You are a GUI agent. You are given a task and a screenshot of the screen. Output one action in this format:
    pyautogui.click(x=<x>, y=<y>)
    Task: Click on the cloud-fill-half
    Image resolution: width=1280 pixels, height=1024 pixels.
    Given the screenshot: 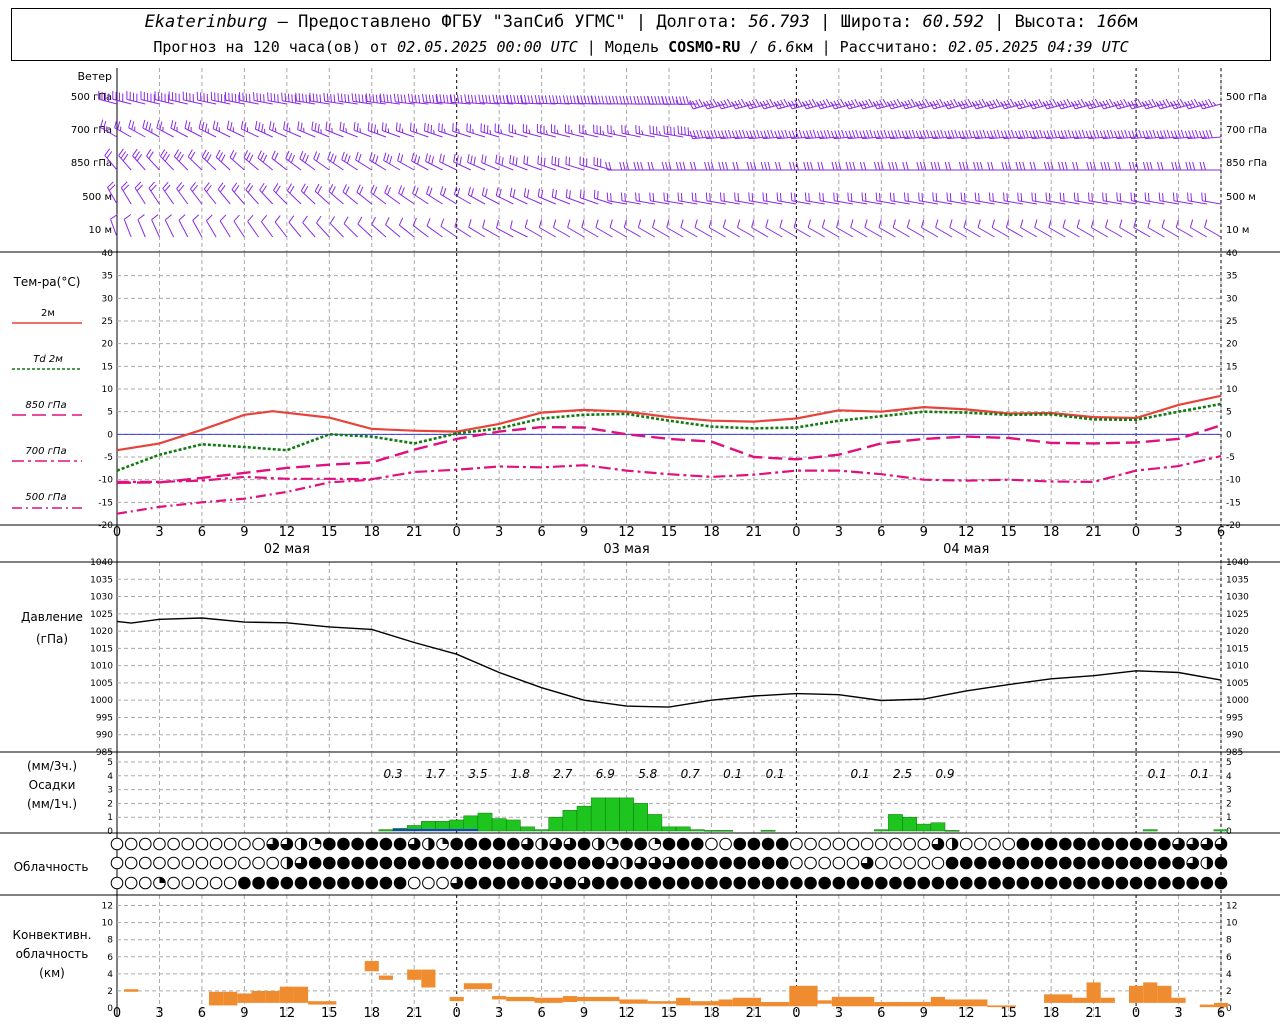 What is the action you would take?
    pyautogui.click(x=1209, y=863)
    